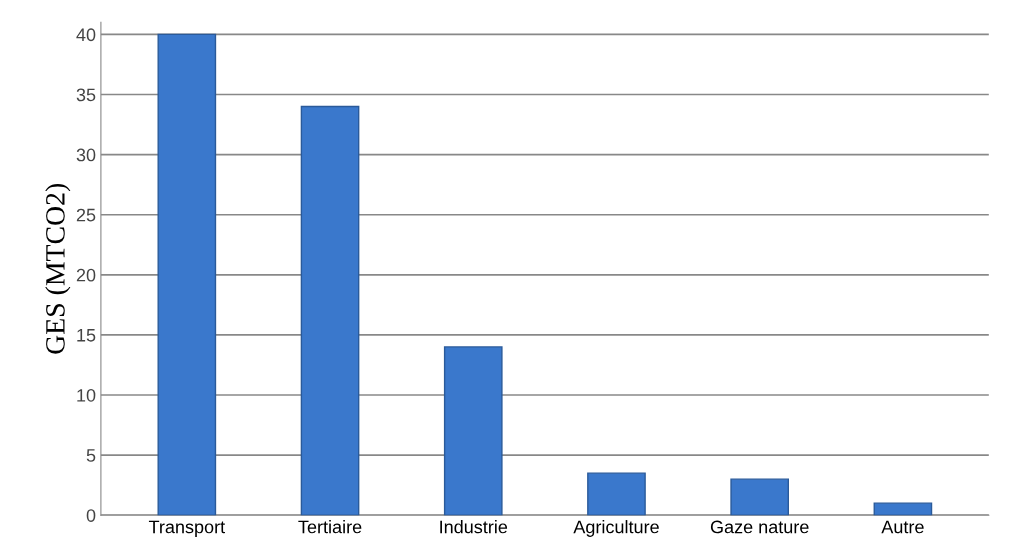  Describe the element at coordinates (58, 268) in the screenshot. I see `y-axis-title: GES (MTCO2)` at that location.